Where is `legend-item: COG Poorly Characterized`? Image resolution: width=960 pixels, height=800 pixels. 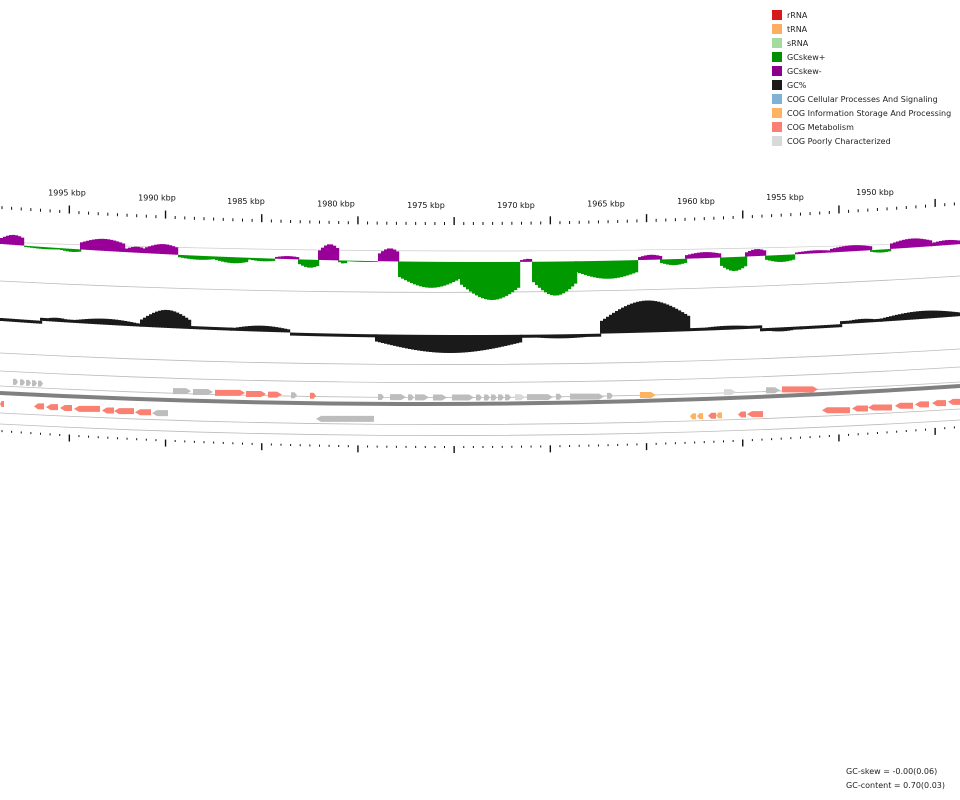
legend-item: COG Poorly Characterized is located at coordinates (866, 141).